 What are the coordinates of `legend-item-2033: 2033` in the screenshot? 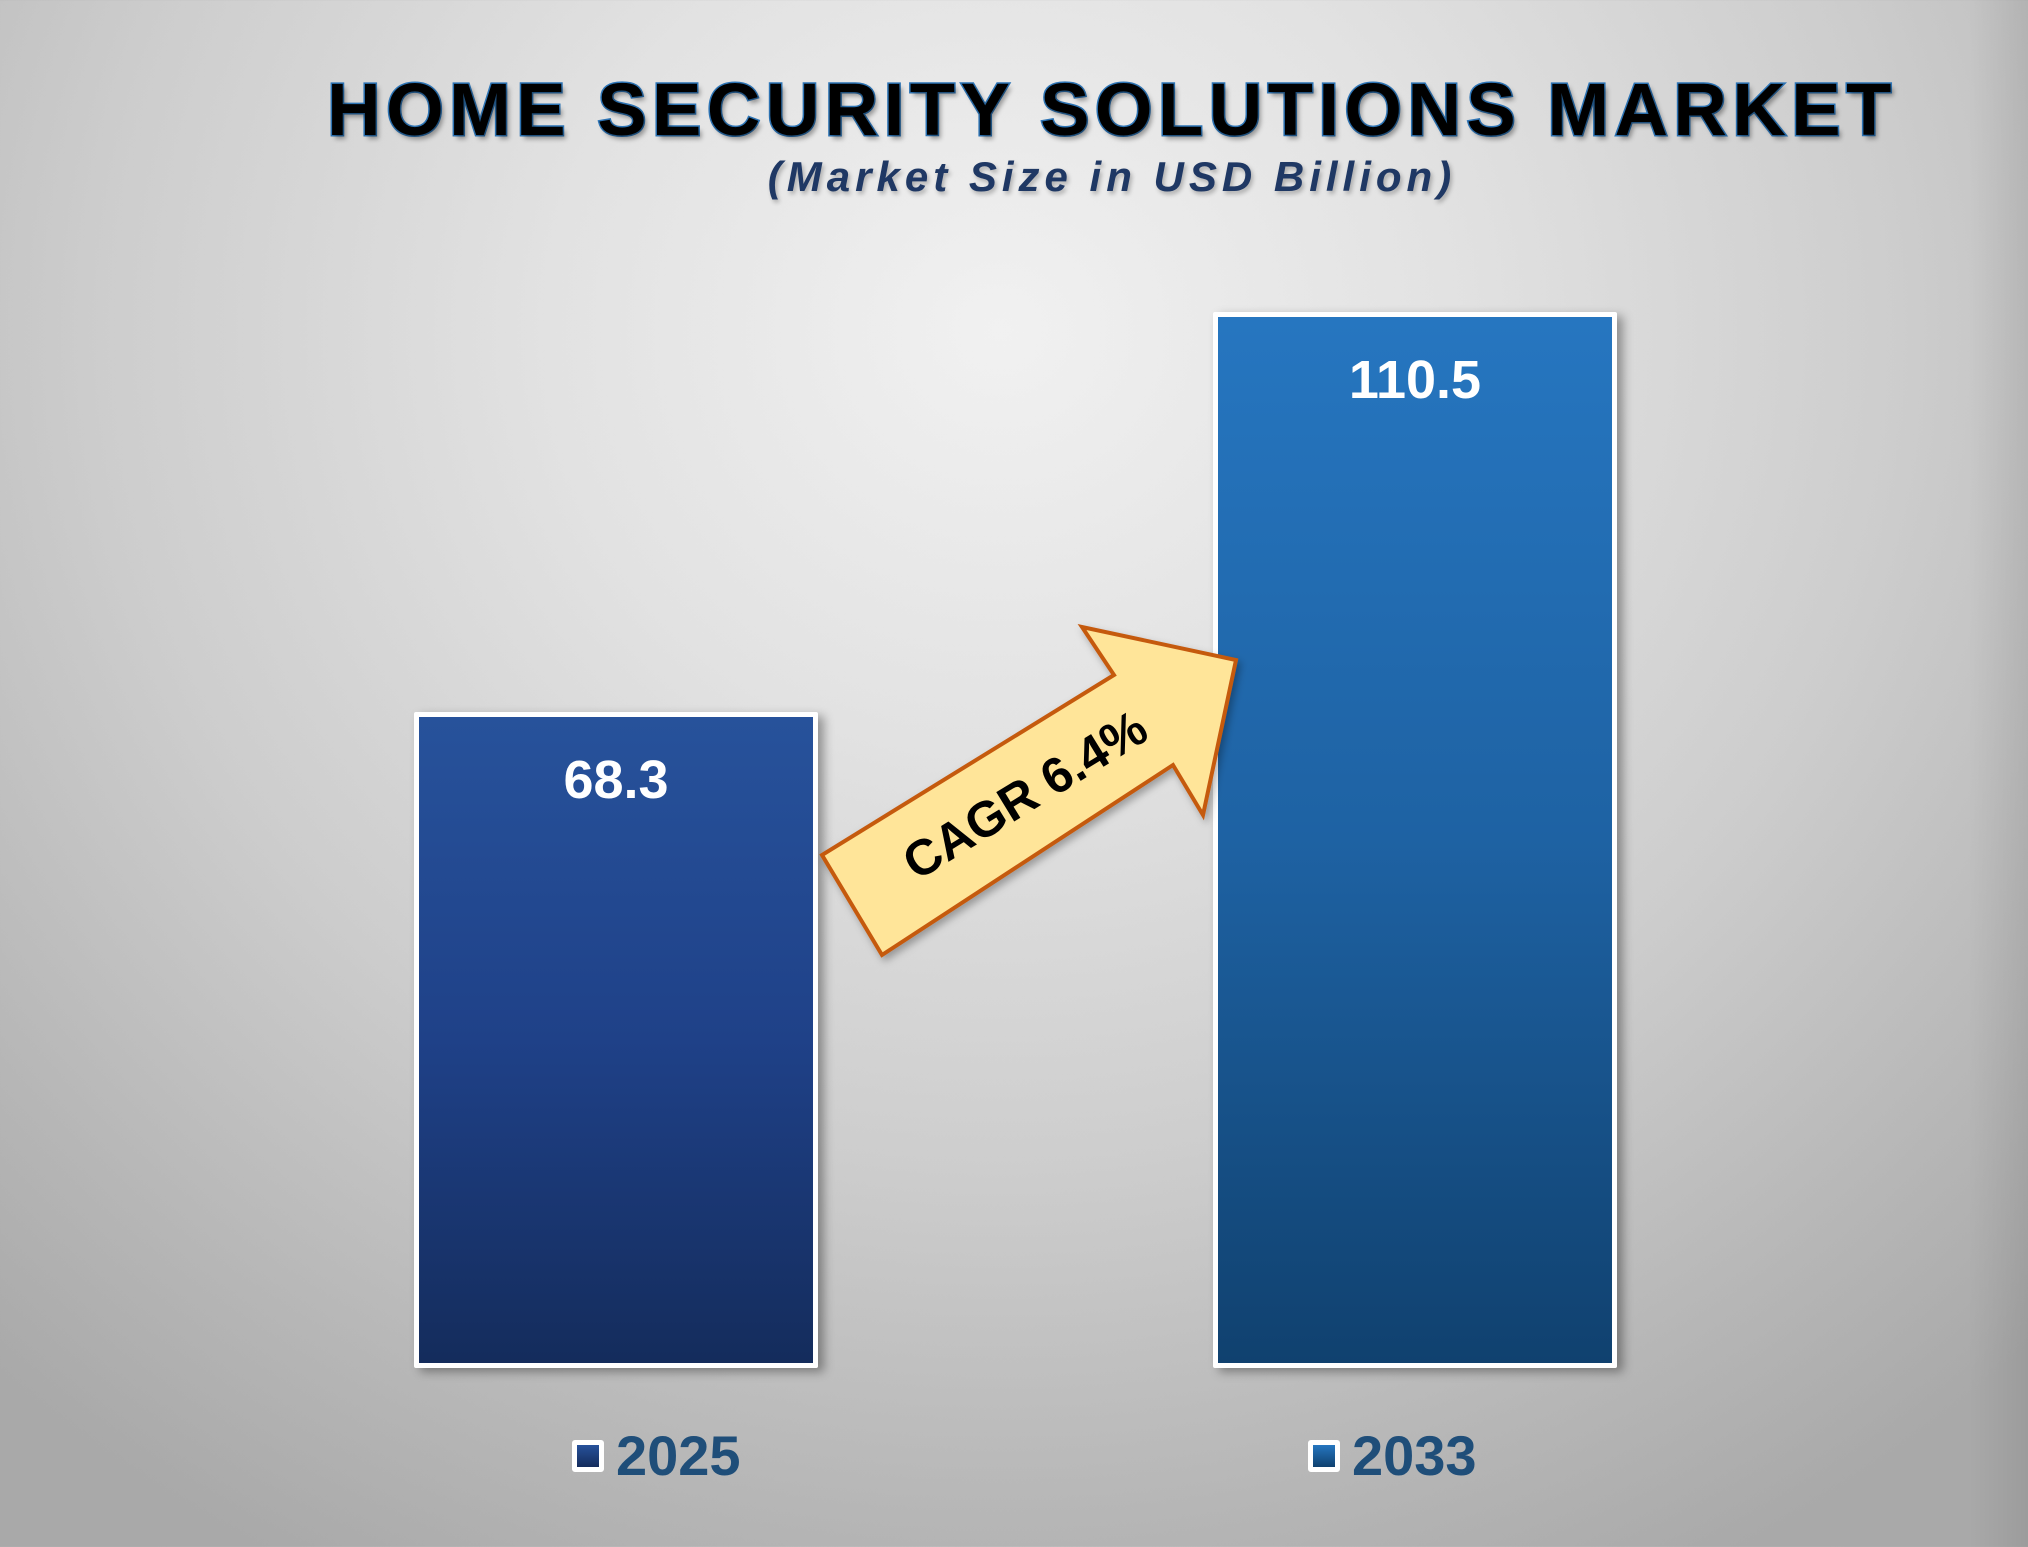 It's located at (1392, 1456).